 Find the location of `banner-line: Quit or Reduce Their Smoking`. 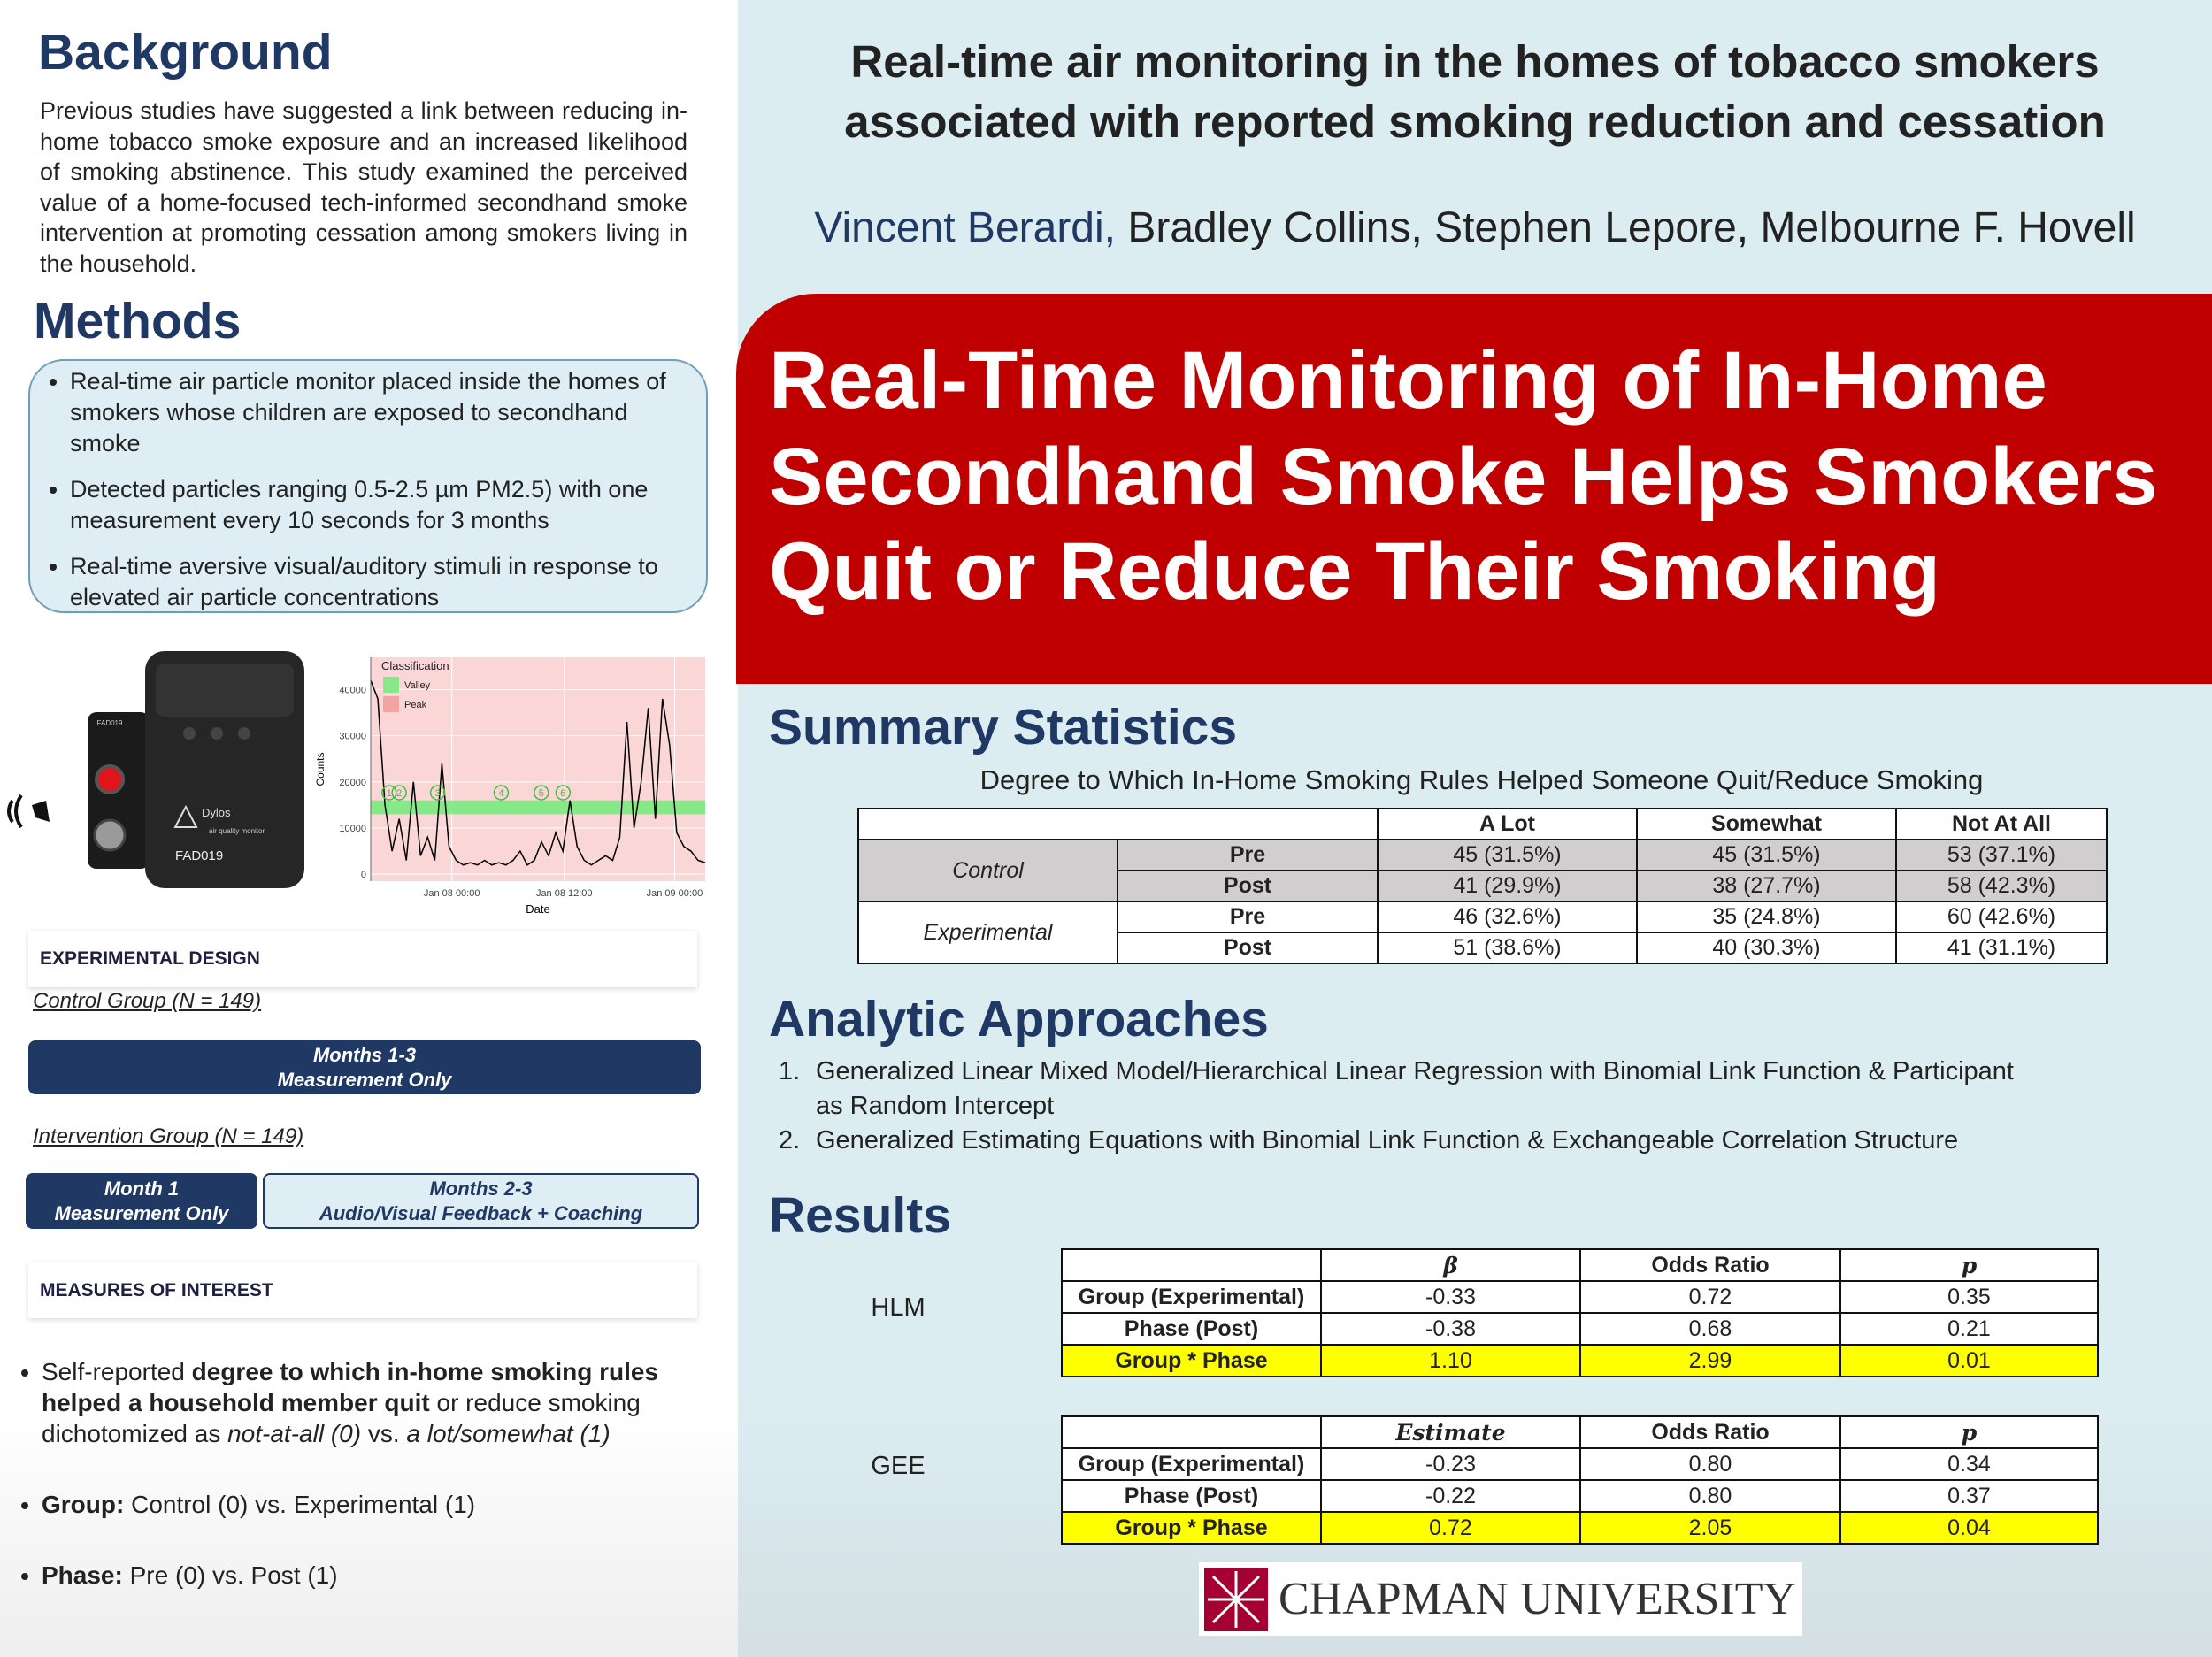

banner-line: Quit or Reduce Their Smoking is located at coordinates (1354, 572).